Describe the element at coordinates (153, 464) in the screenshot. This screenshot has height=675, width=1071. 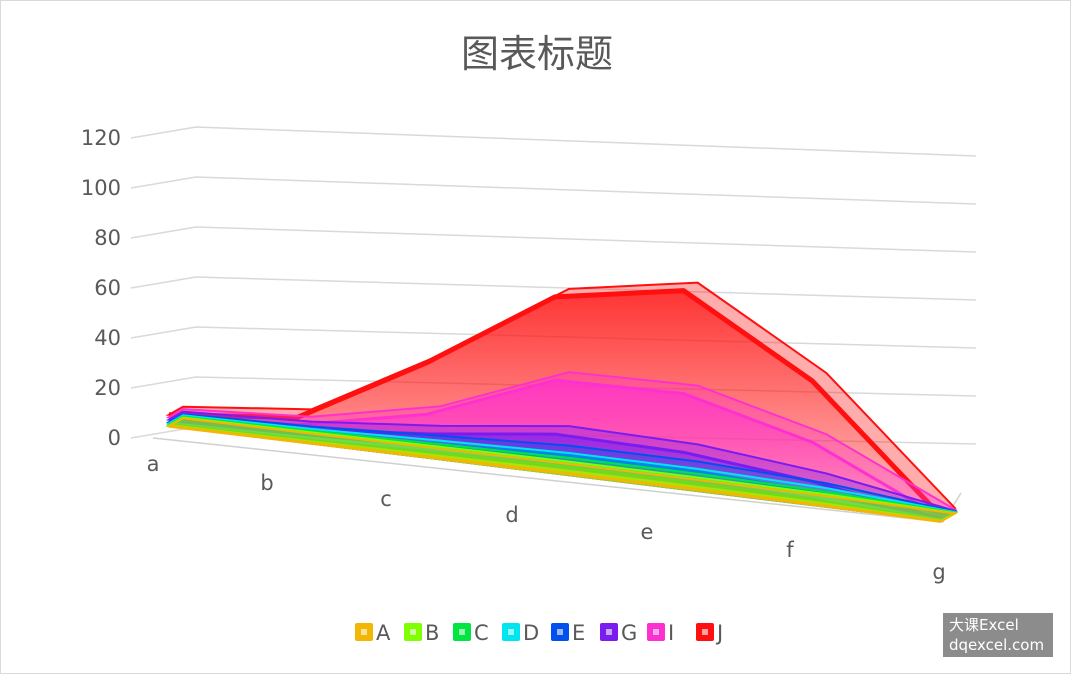
I see `x-tick-label-a: a` at that location.